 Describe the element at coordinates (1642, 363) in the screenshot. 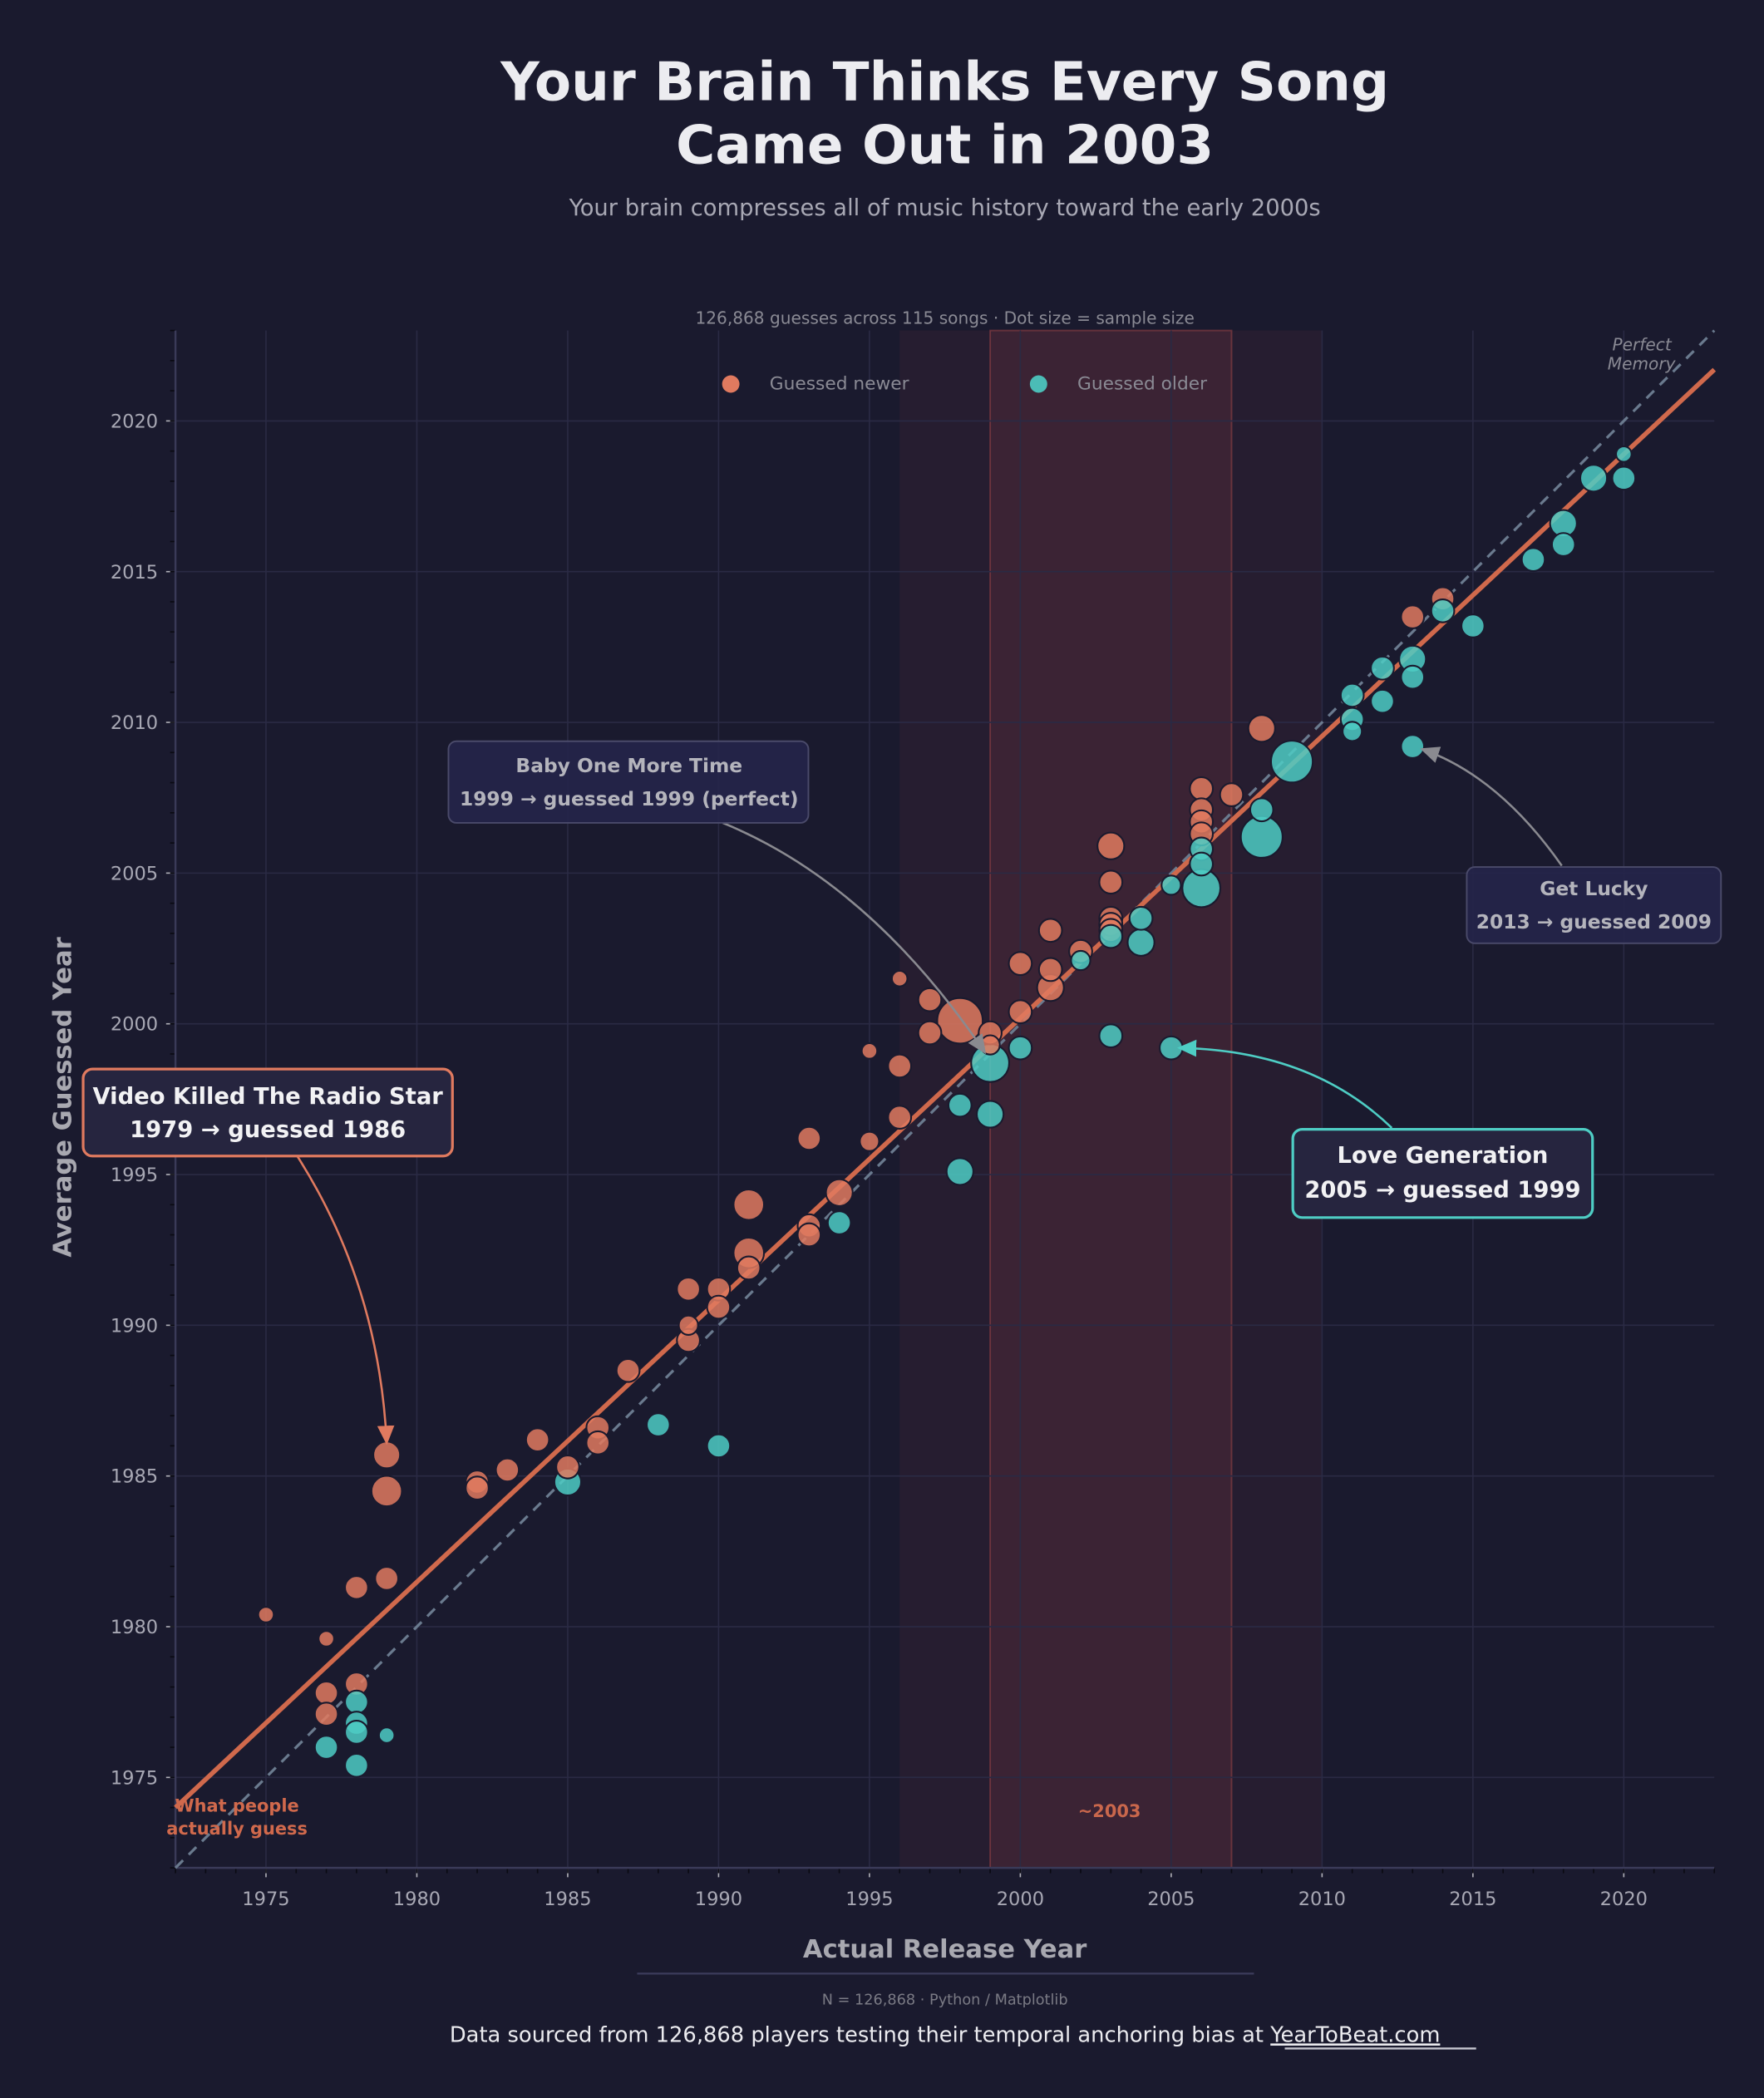

I see `perfect-label-2: Memory` at that location.